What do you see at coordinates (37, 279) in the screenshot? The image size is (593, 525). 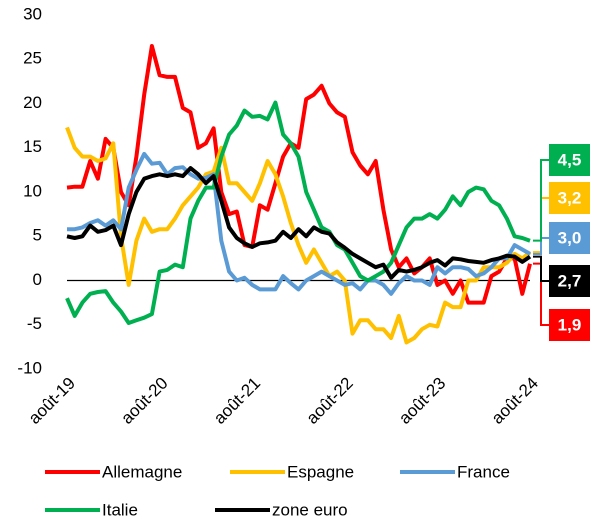 I see `y-tick-label: 0` at bounding box center [37, 279].